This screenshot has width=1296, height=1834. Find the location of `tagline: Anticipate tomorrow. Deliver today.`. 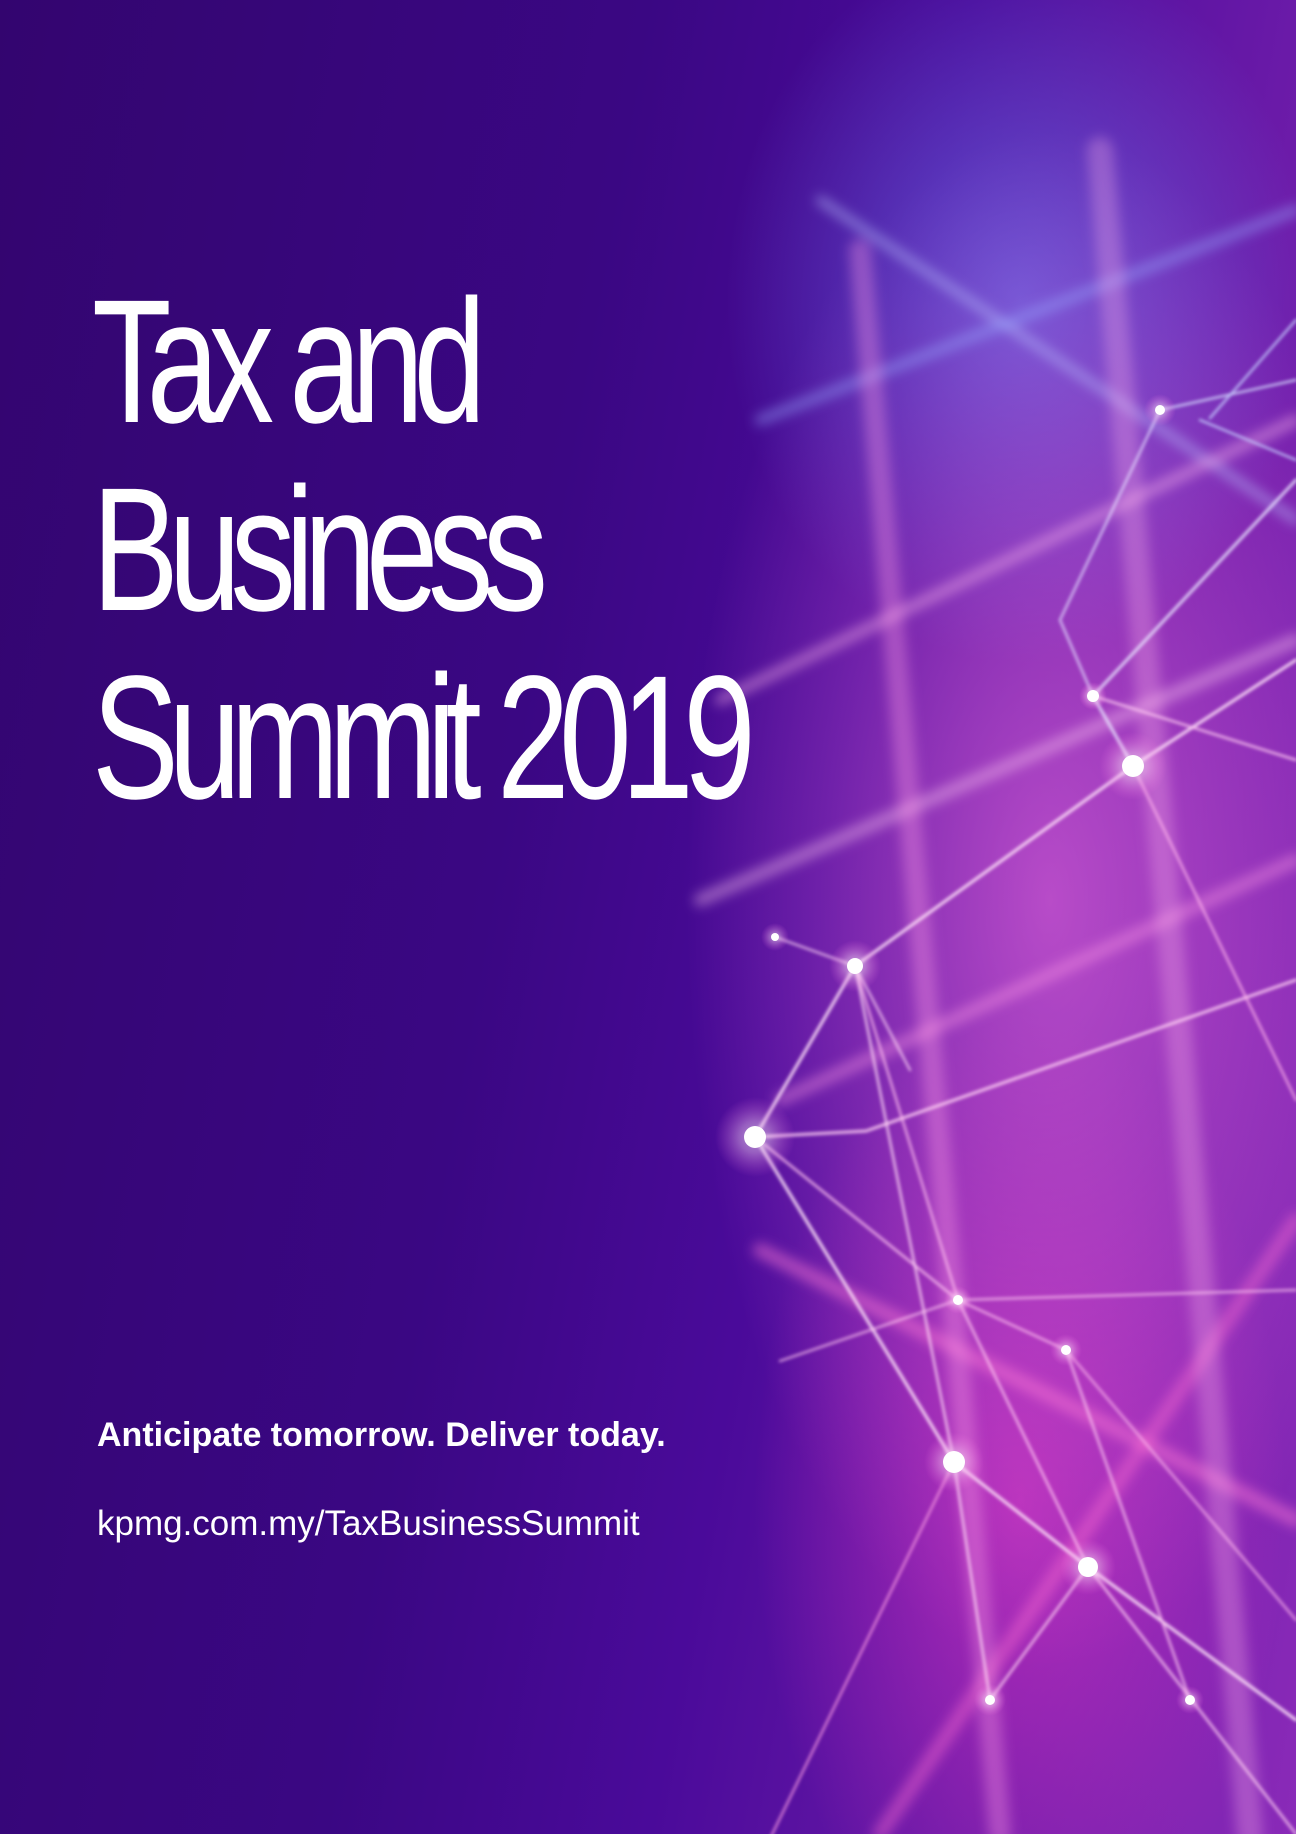

tagline: Anticipate tomorrow. Deliver today. is located at coordinates (381, 1435).